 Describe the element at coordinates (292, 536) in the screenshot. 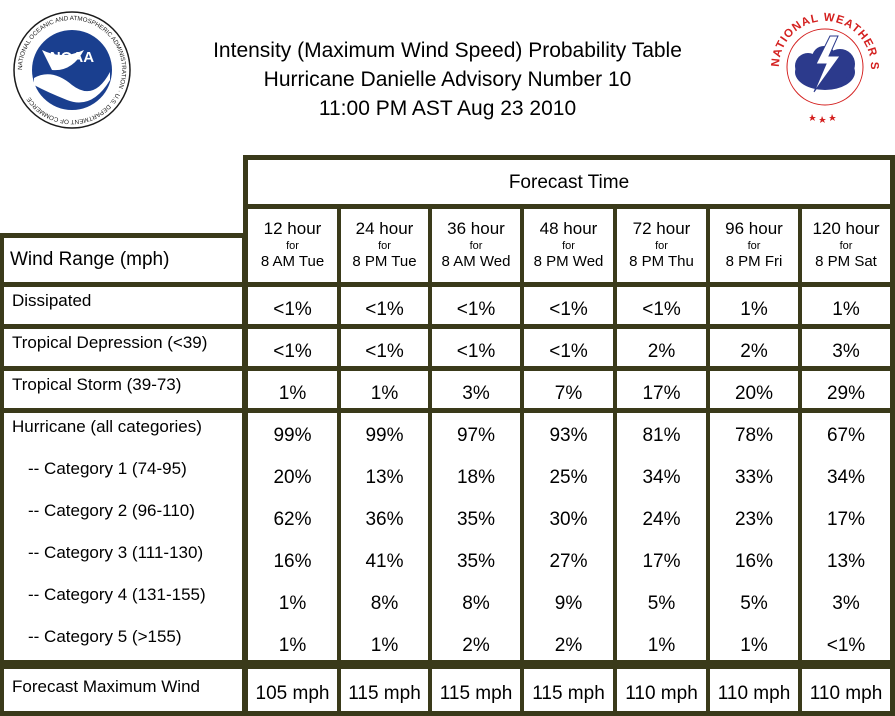

I see `value-cell-group: 99% 20% 62% 16% 1% 1%` at that location.